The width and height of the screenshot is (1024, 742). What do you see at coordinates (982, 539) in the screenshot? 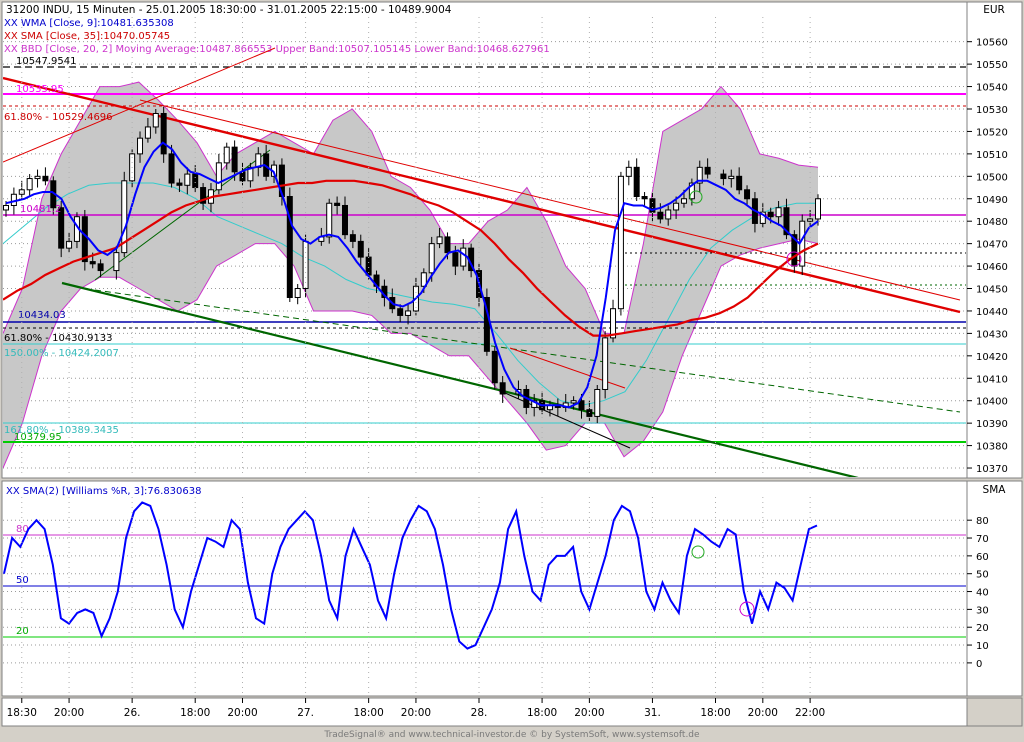
I see `indicator-tick-label: 70` at bounding box center [982, 539].